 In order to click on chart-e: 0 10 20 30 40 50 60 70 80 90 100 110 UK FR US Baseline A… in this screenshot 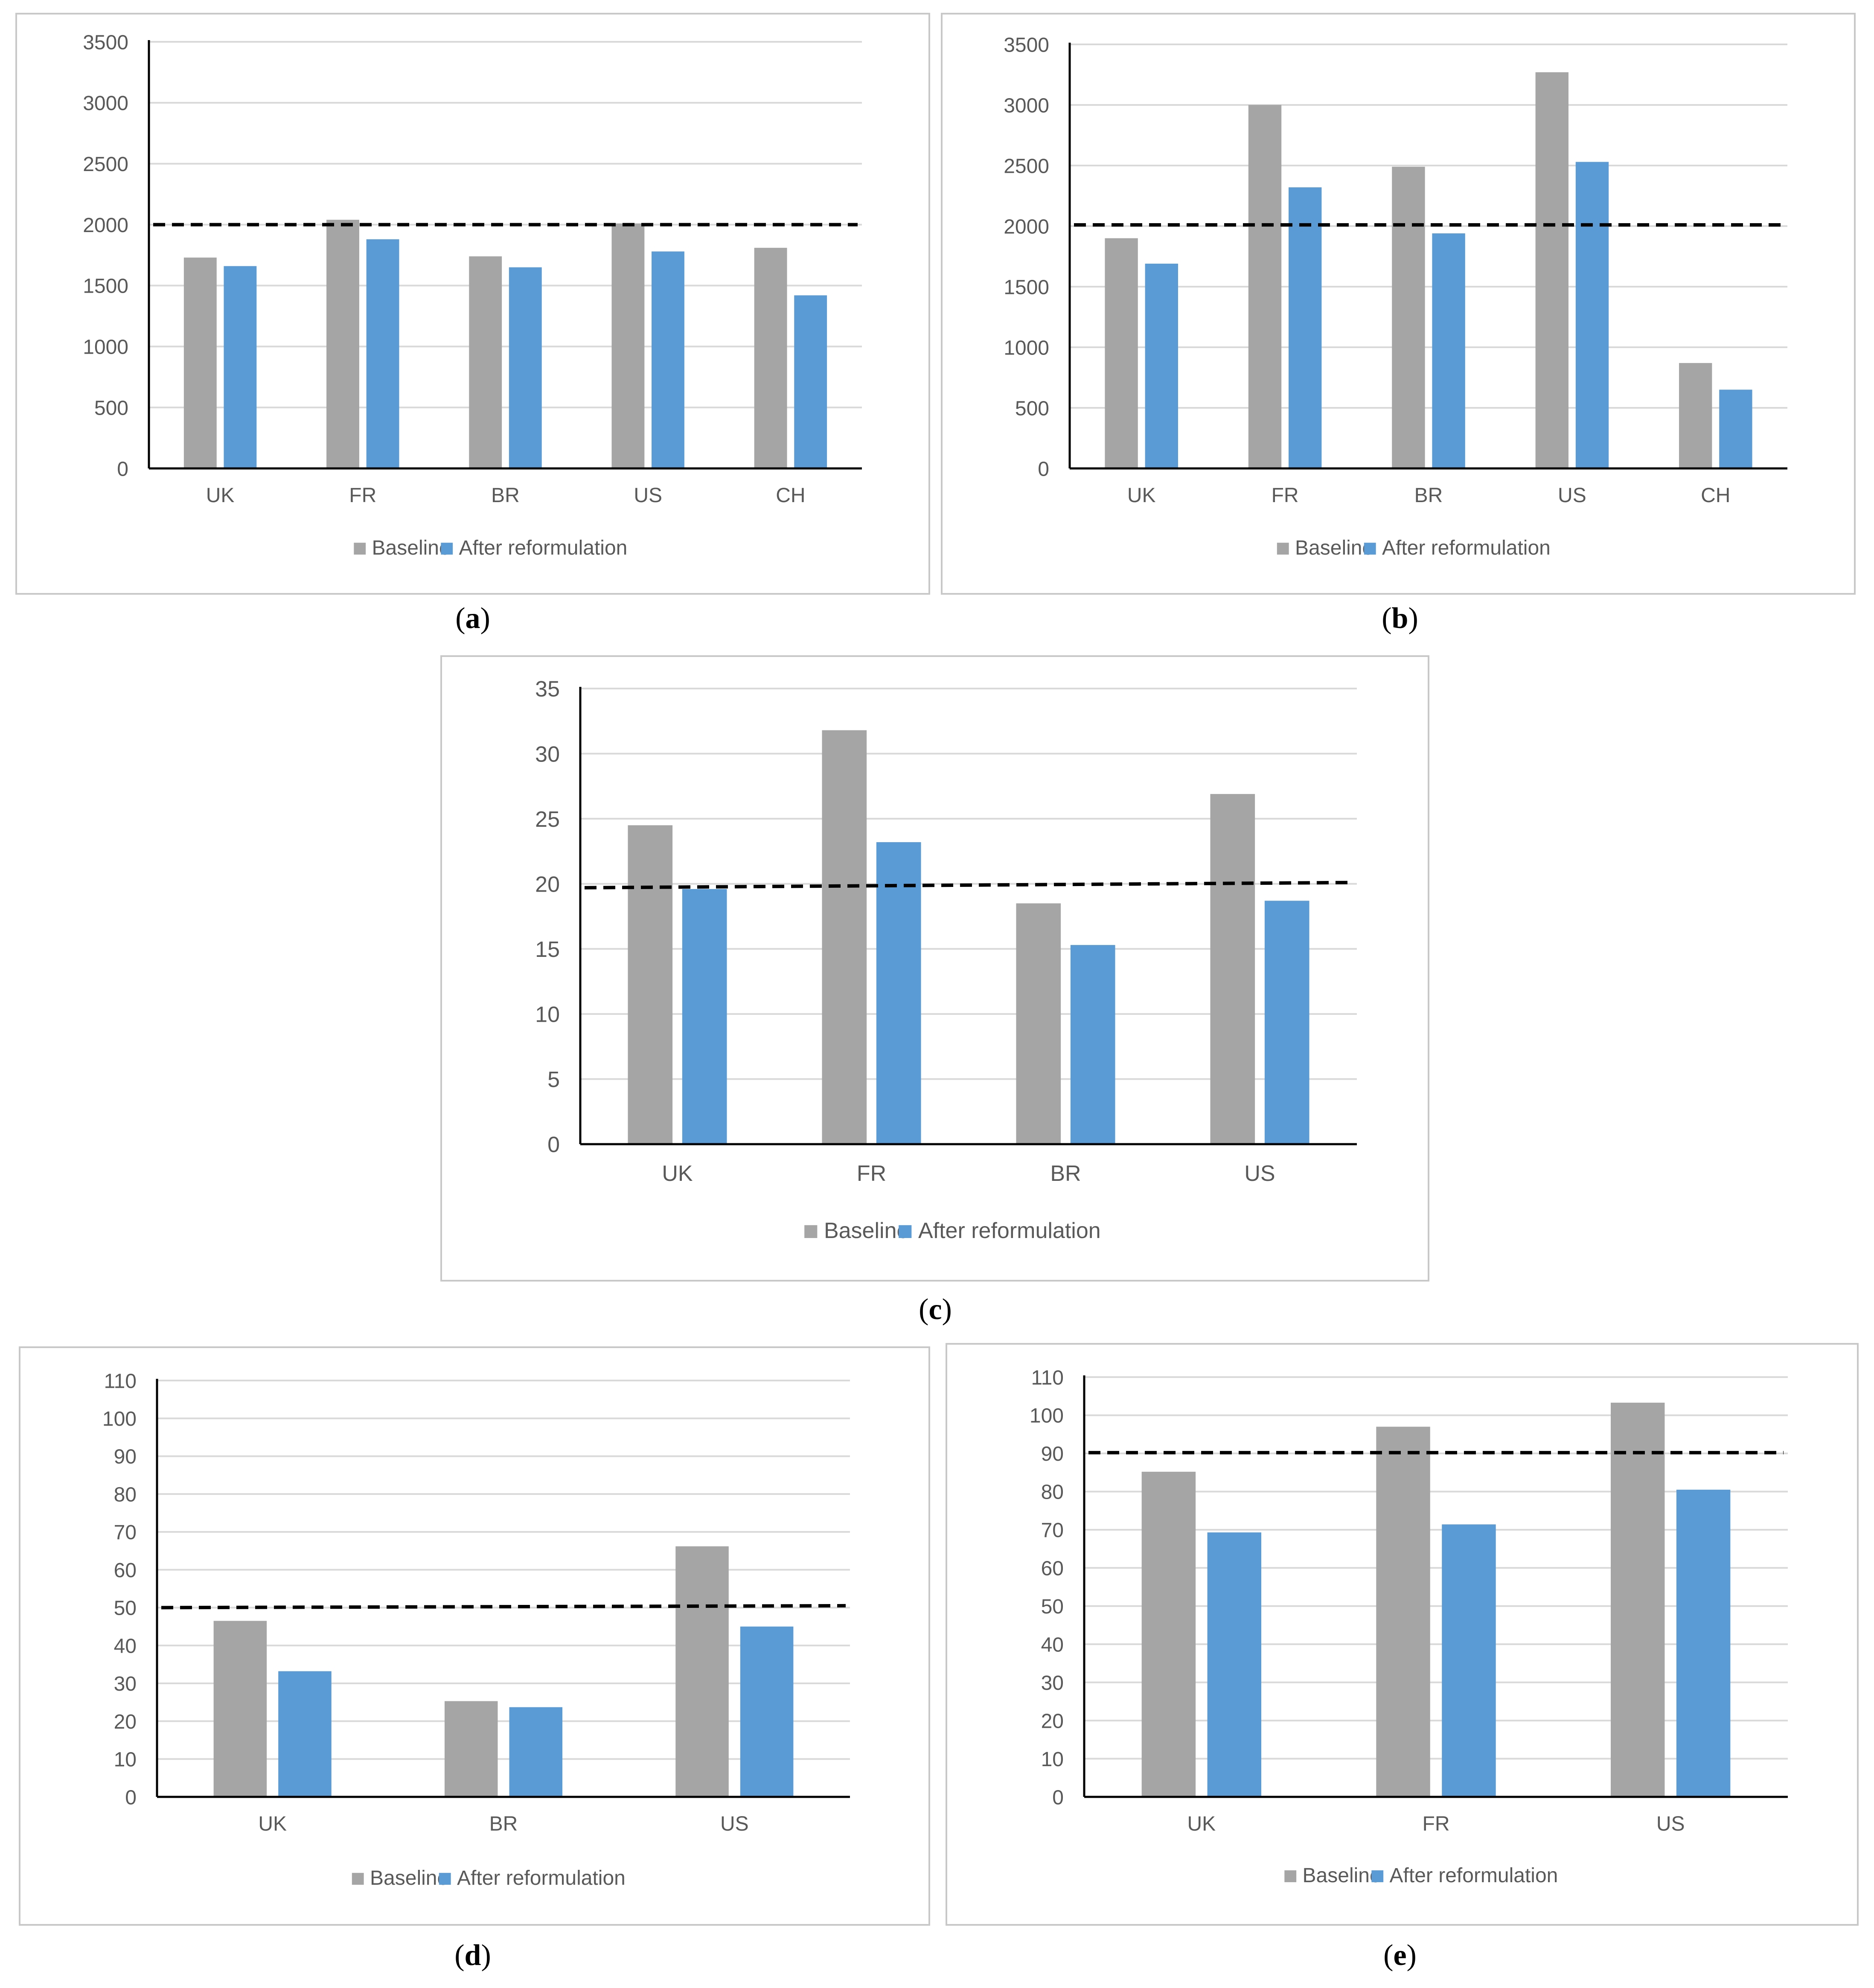, I will do `click(1409, 1626)`.